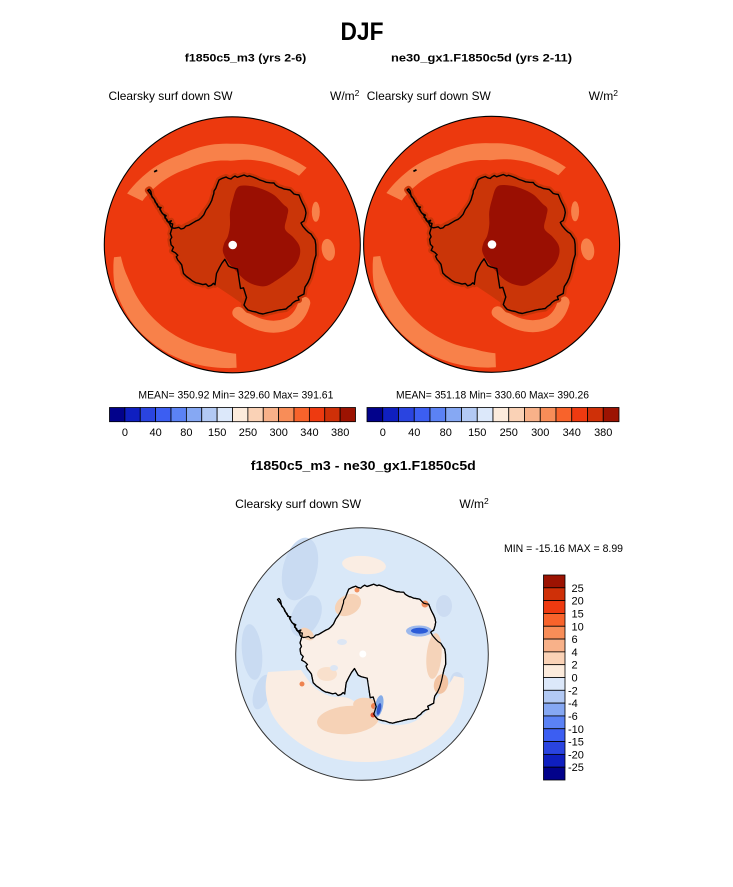  I want to click on svg-text: 20, so click(578, 602).